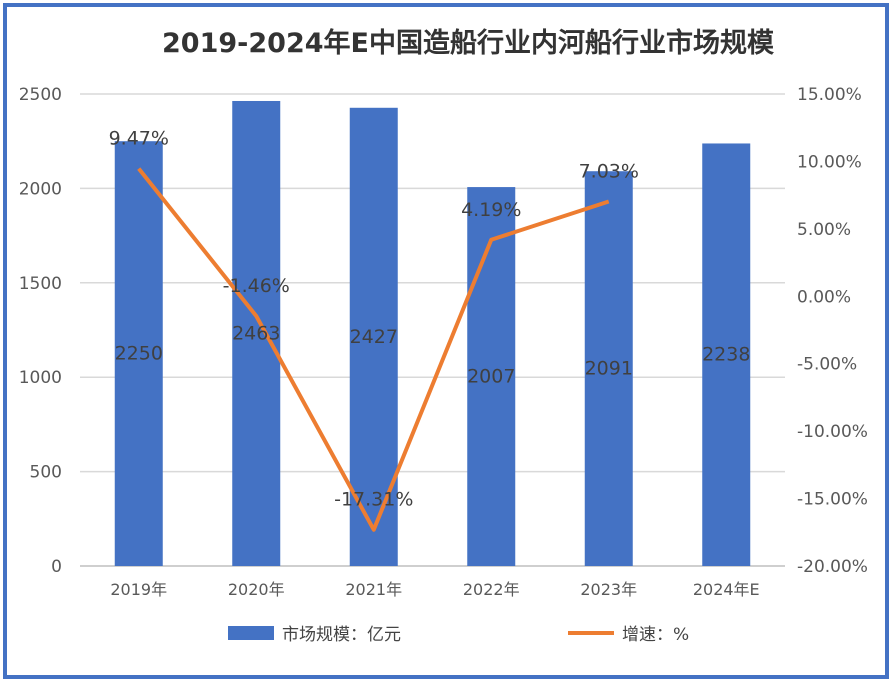 Image resolution: width=892 pixels, height=679 pixels. What do you see at coordinates (40, 189) in the screenshot?
I see `left-tick-label: 2000` at bounding box center [40, 189].